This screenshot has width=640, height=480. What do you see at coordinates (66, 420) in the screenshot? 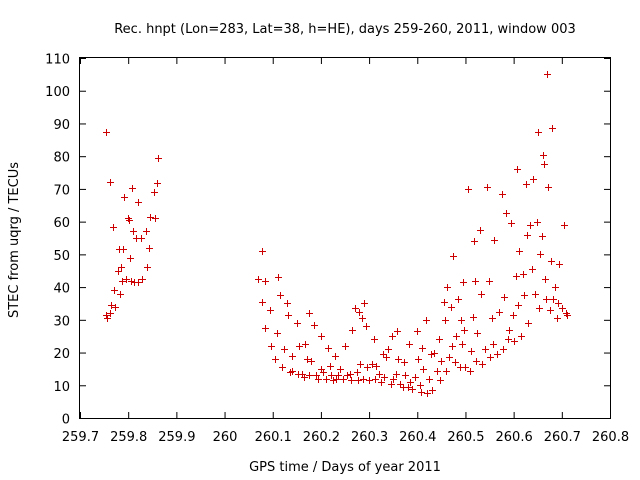
I see `y-tick-label: 0` at bounding box center [66, 420].